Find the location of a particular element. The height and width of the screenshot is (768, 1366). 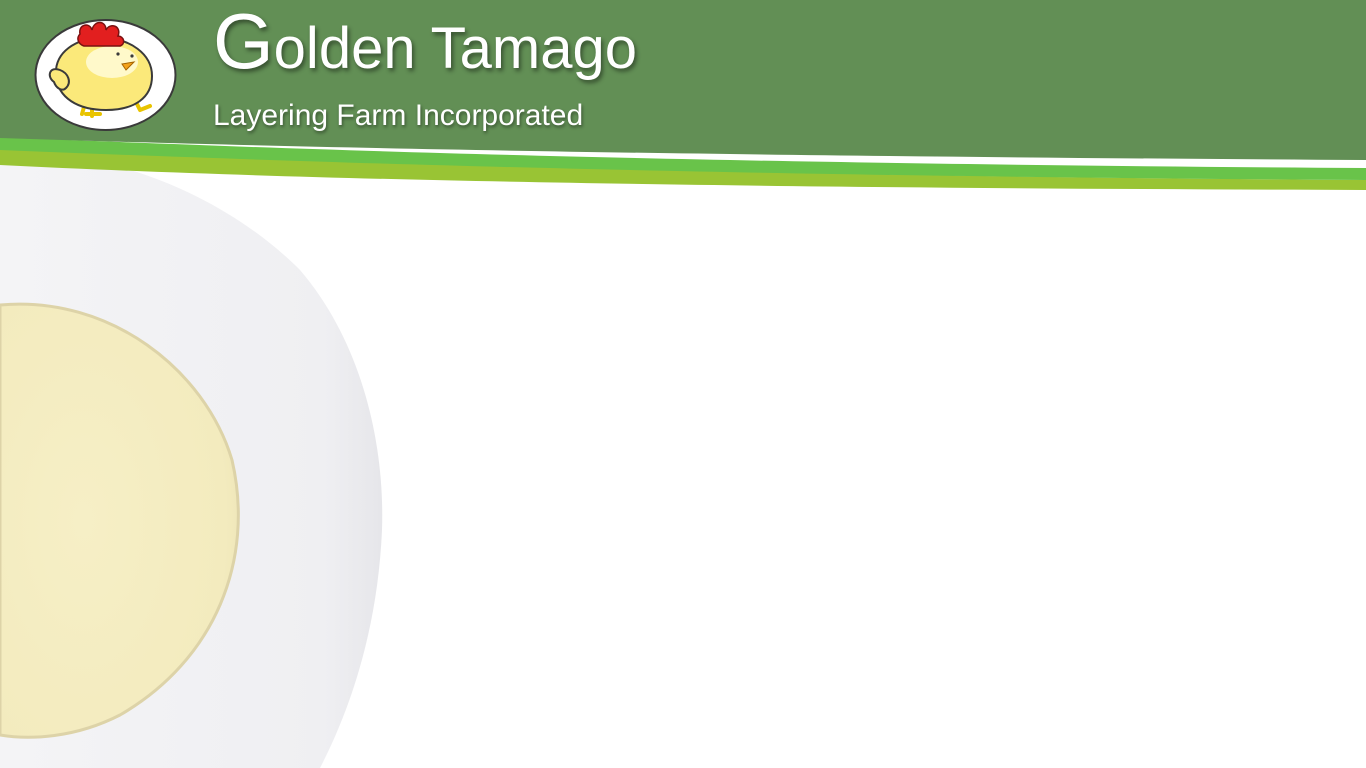

brand-title: Golden Tamago is located at coordinates (425, 41).